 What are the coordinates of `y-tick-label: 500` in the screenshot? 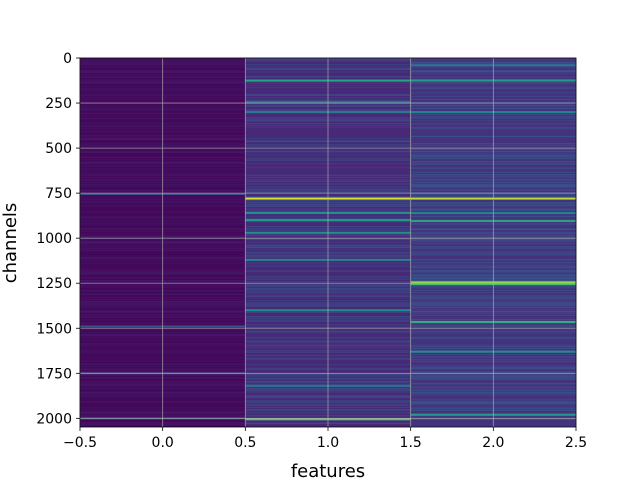 It's located at (58, 149).